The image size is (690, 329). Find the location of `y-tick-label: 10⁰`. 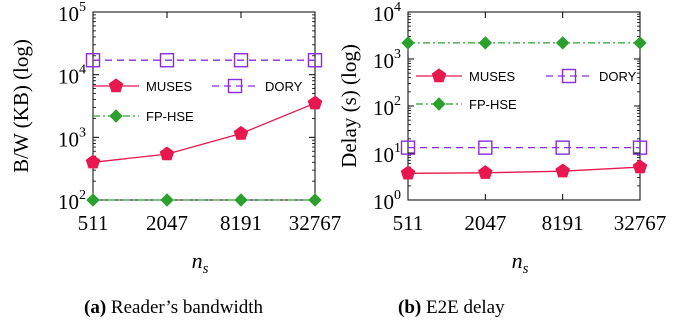

y-tick-label: 10⁰ is located at coordinates (387, 201).